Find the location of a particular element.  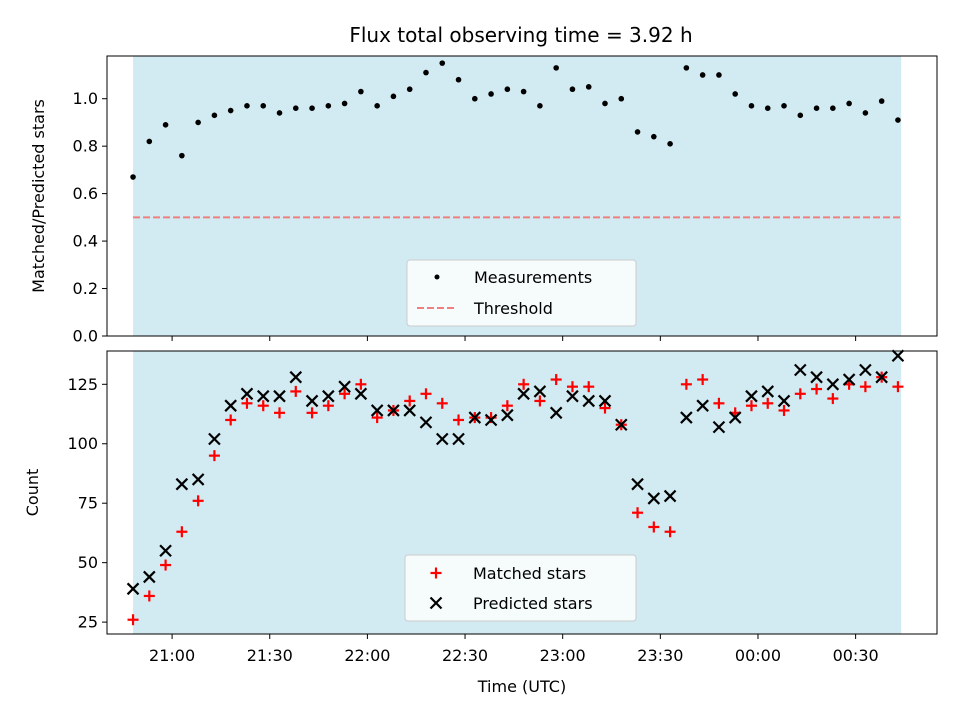

chart-title: Flux total observing time = 3.92 h is located at coordinates (520, 35).